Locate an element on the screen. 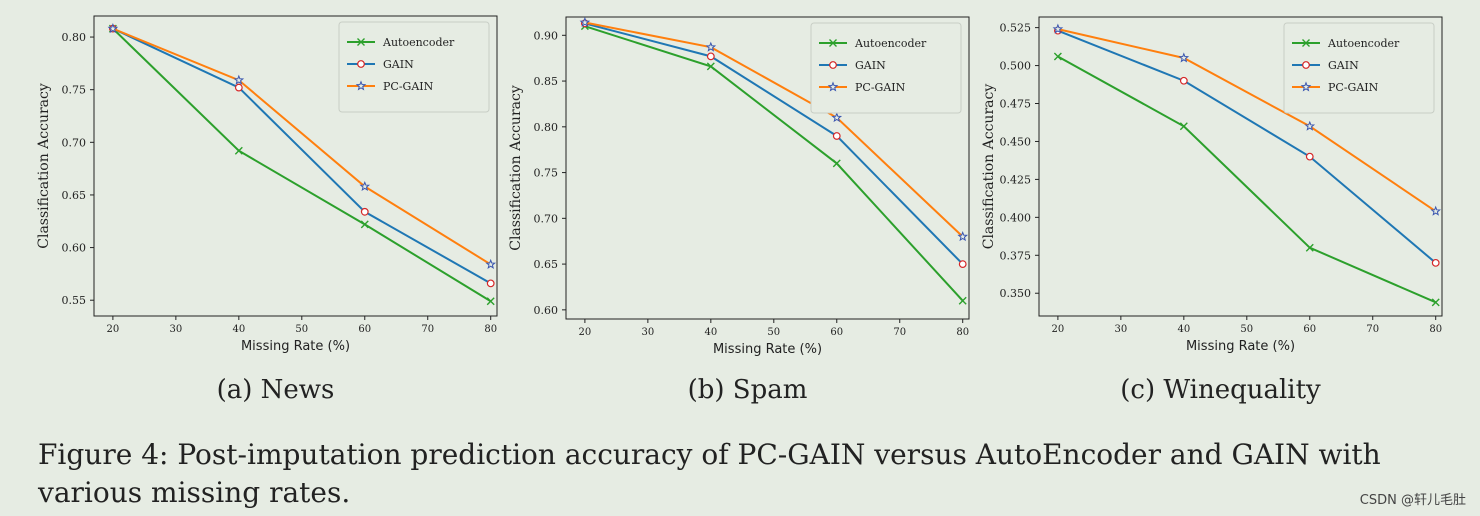  x-tick-label: 60 is located at coordinates (836, 332).